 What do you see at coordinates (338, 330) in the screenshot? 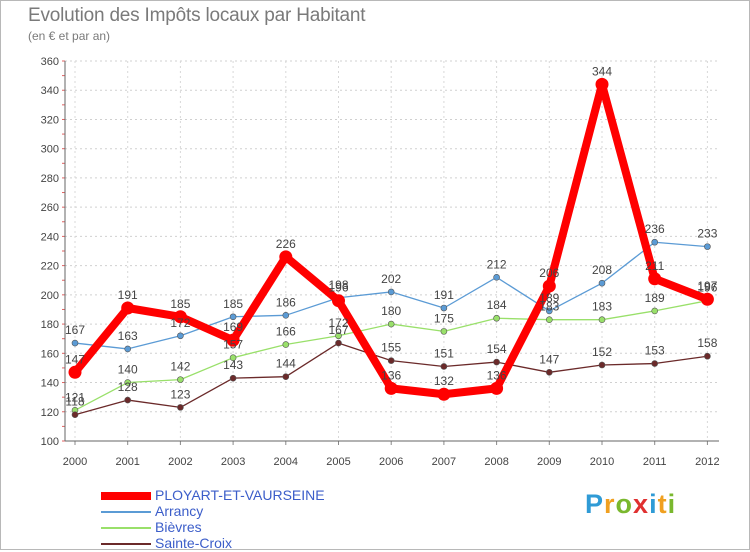
I see `data-label-sainte-croix: 167` at bounding box center [338, 330].